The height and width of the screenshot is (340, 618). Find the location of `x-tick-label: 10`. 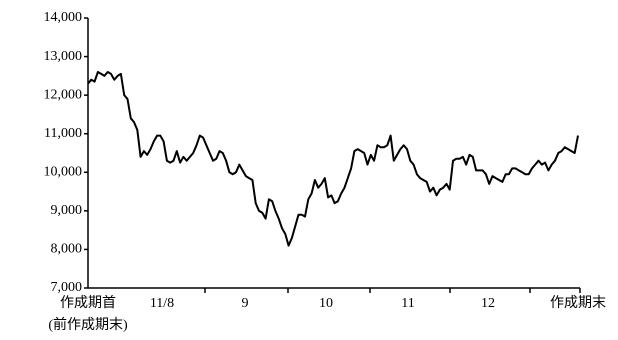

x-tick-label: 10 is located at coordinates (326, 303).